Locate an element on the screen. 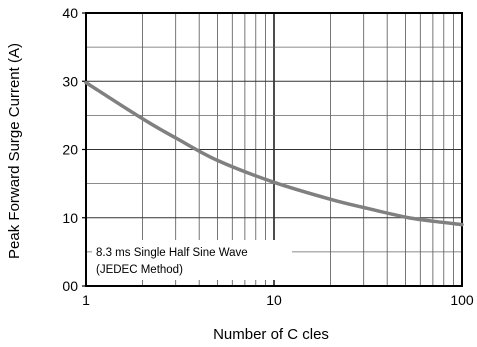 The width and height of the screenshot is (477, 347). x-axis-title: Number of C cles is located at coordinates (271, 334).